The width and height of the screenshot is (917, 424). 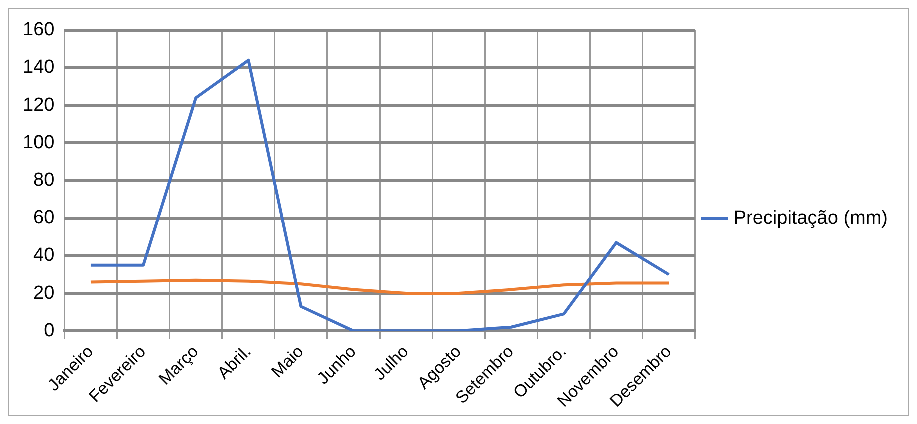 I want to click on y-tick-label: 80, so click(x=44, y=180).